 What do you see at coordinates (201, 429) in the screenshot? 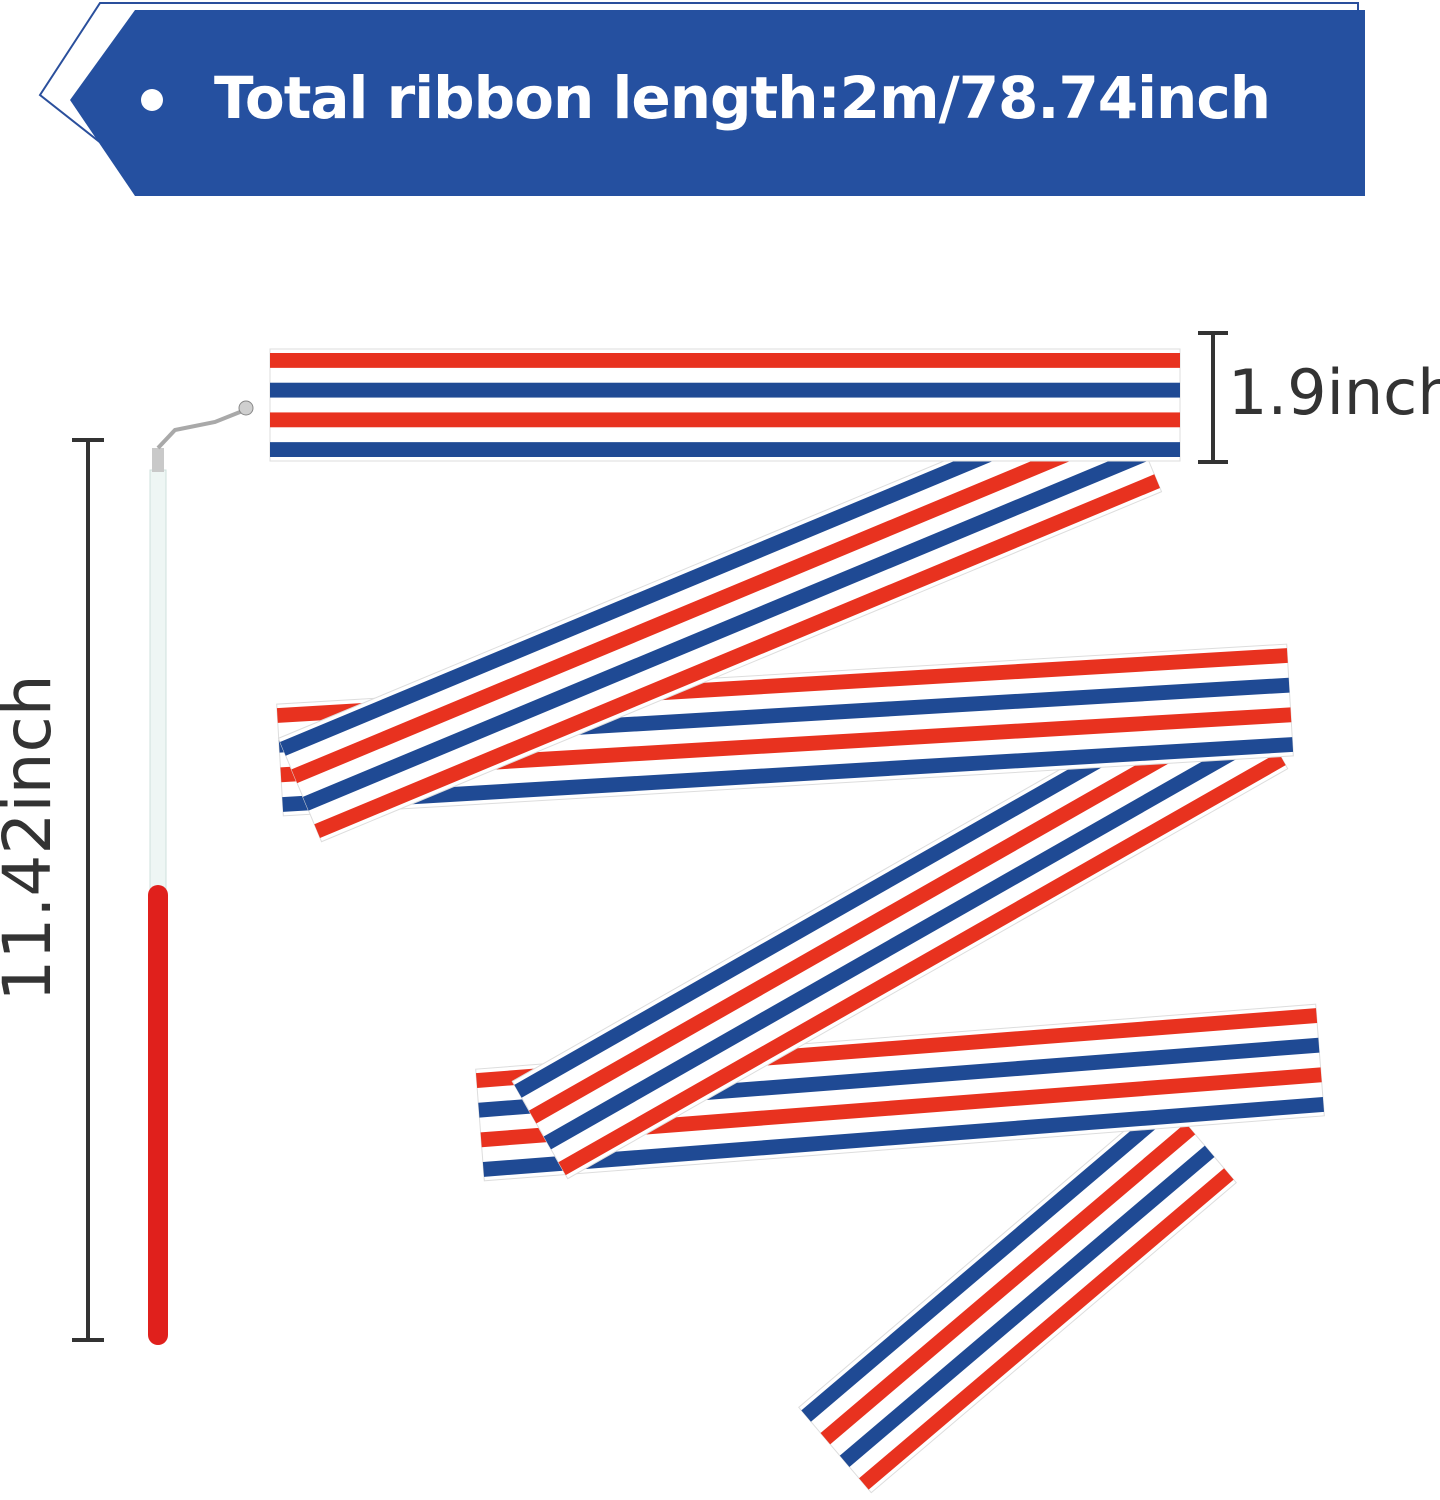
I see `wand-clip` at bounding box center [201, 429].